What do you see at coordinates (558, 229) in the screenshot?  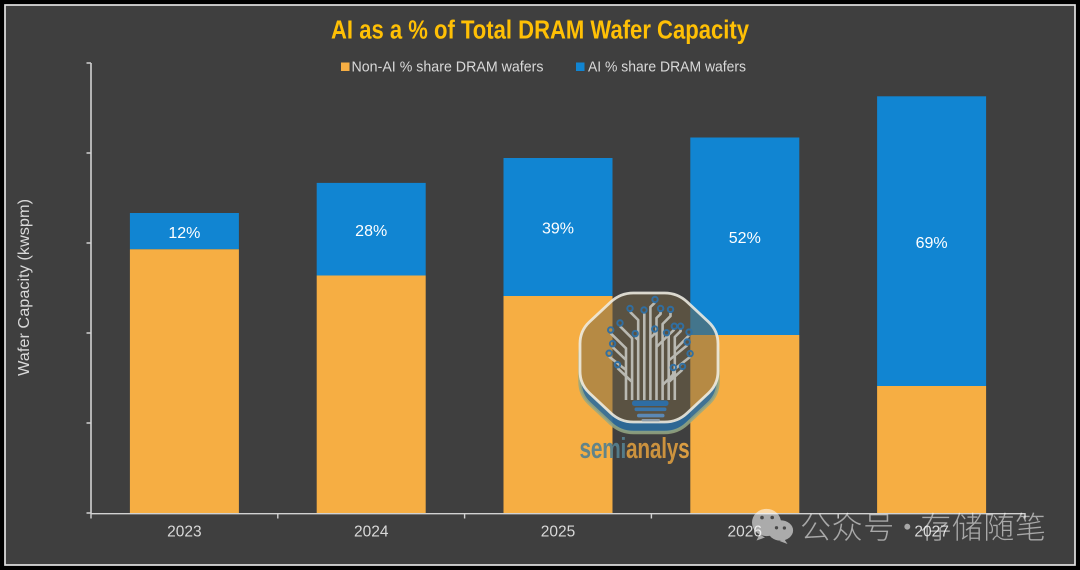 I see `svg-text: 39%` at bounding box center [558, 229].